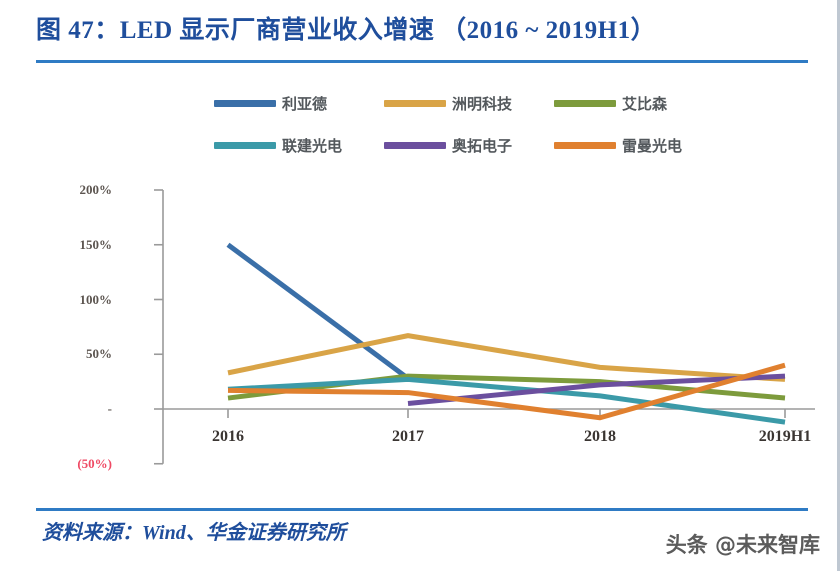 This screenshot has width=840, height=571. I want to click on y-axis-tick-label: 200%, so click(96, 189).